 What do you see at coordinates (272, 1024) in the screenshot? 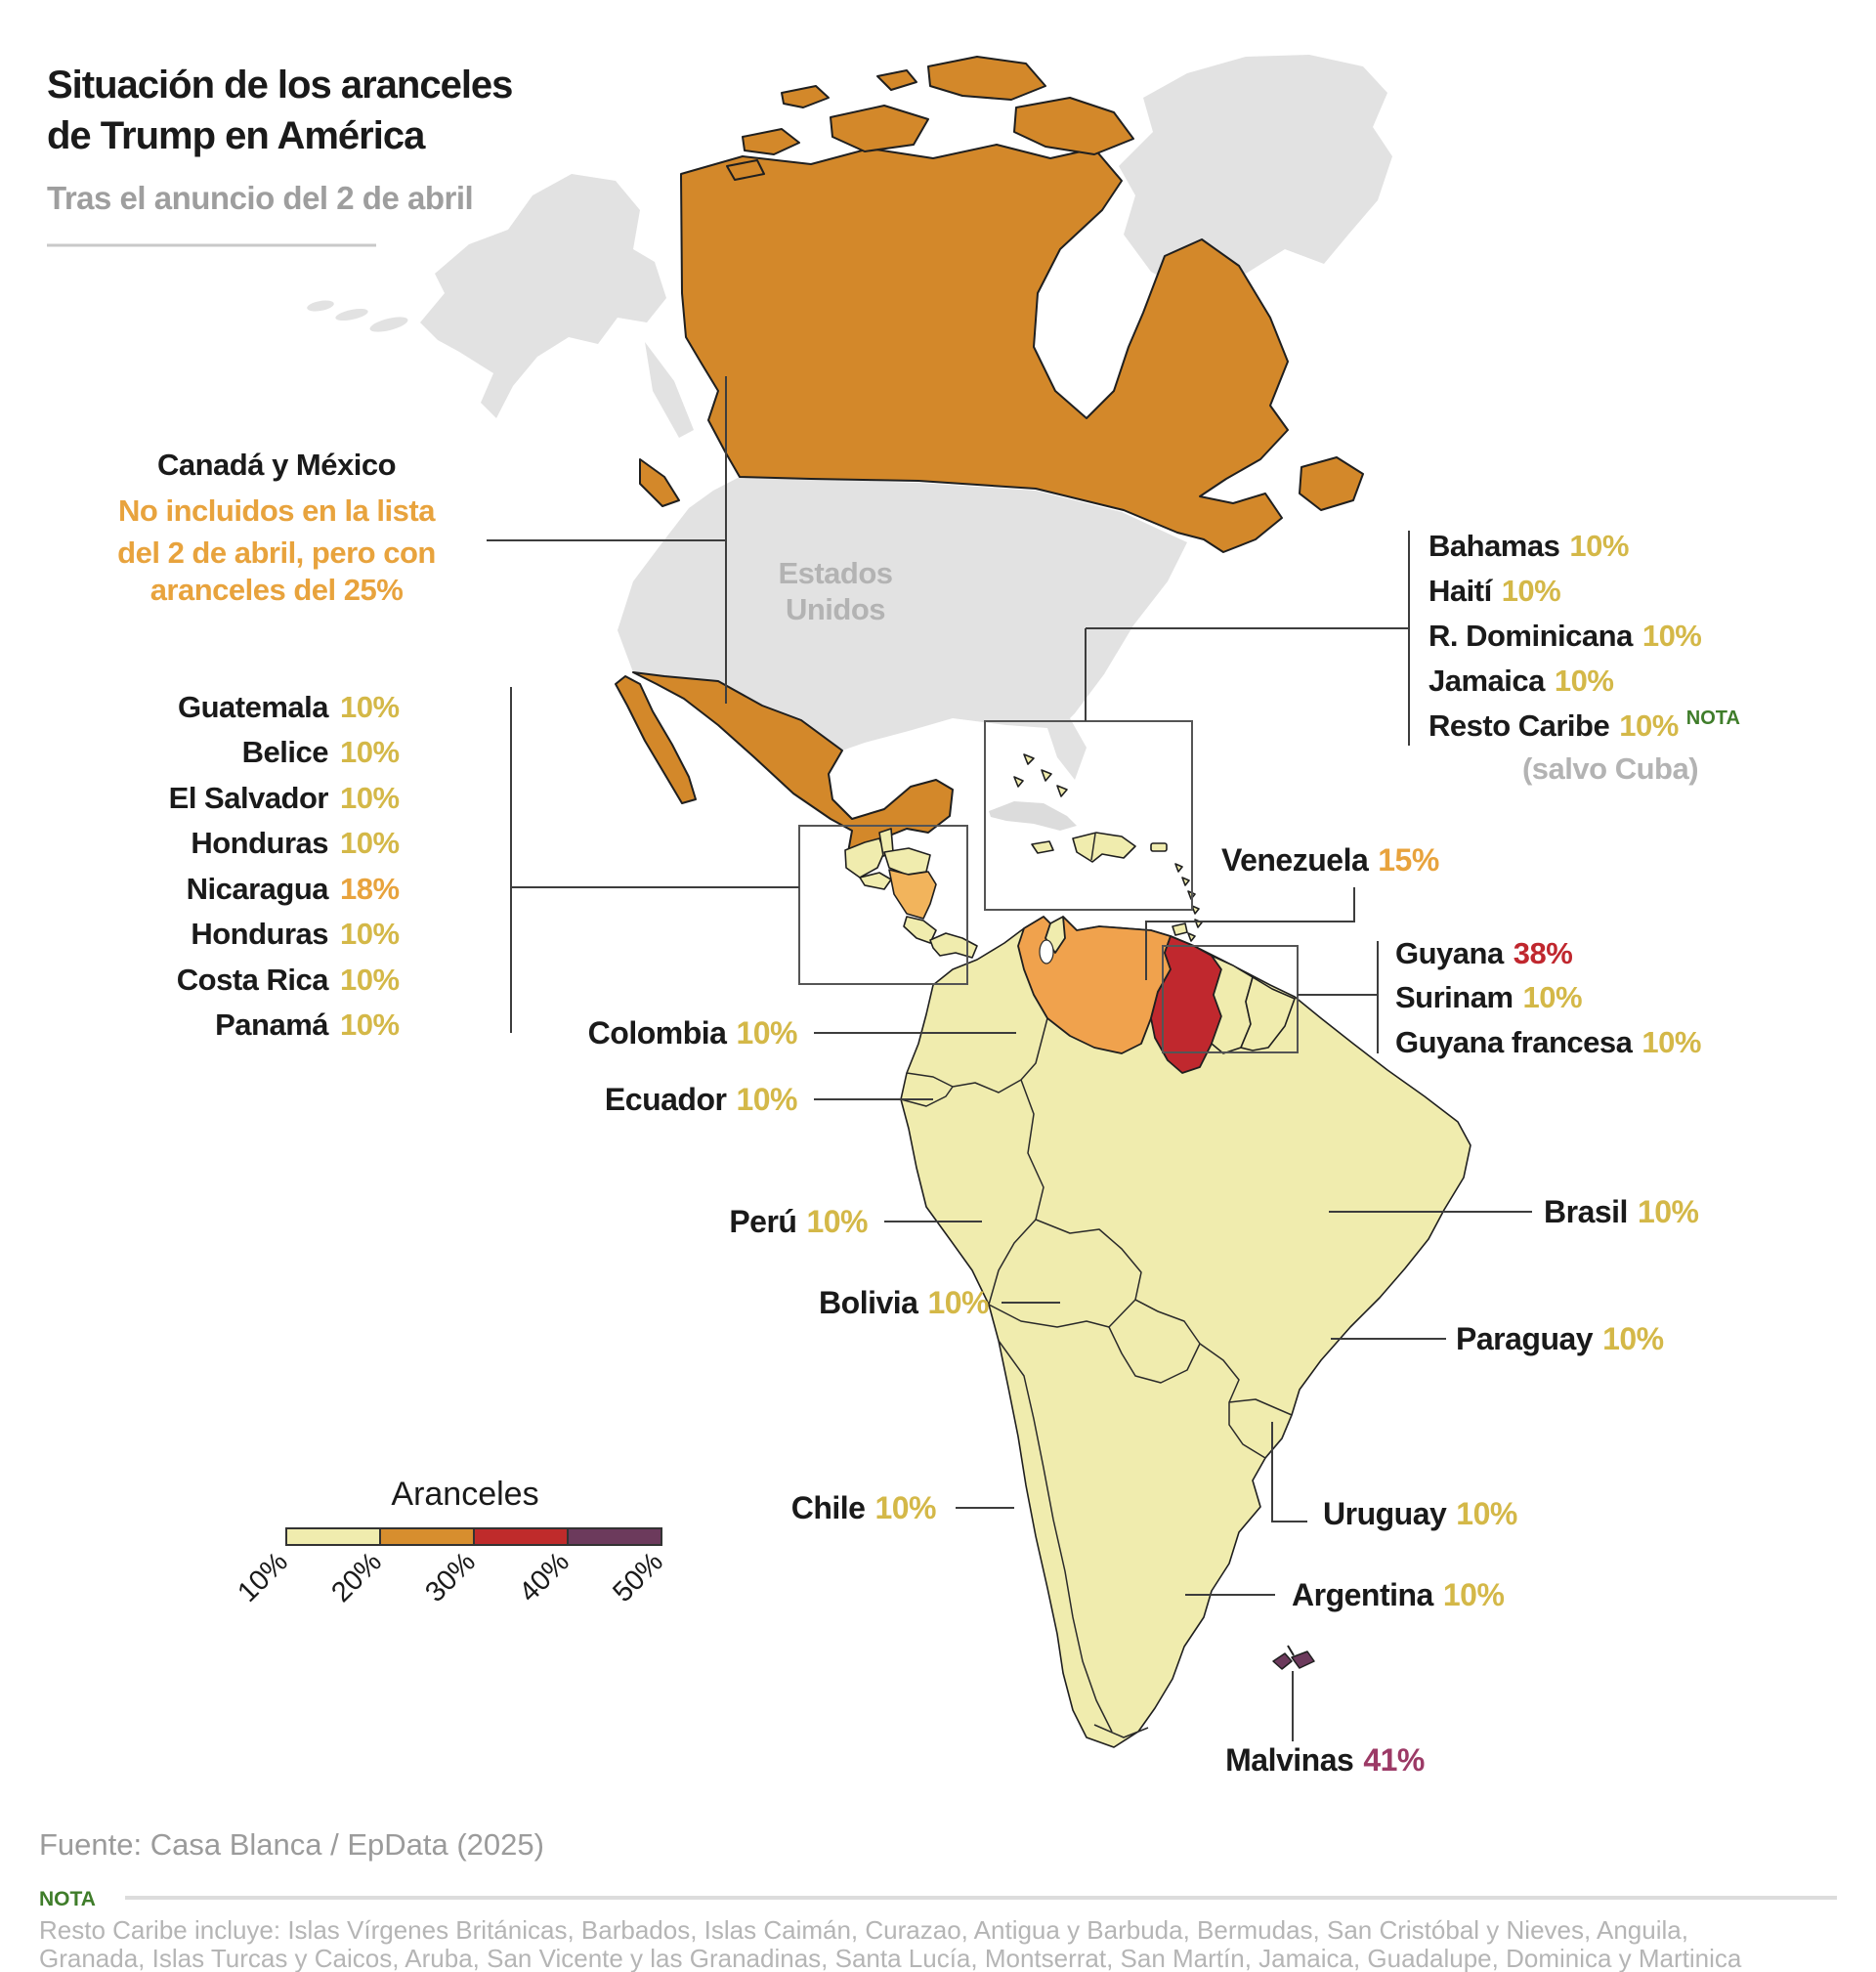
I see `ca-row-name: Panamá` at bounding box center [272, 1024].